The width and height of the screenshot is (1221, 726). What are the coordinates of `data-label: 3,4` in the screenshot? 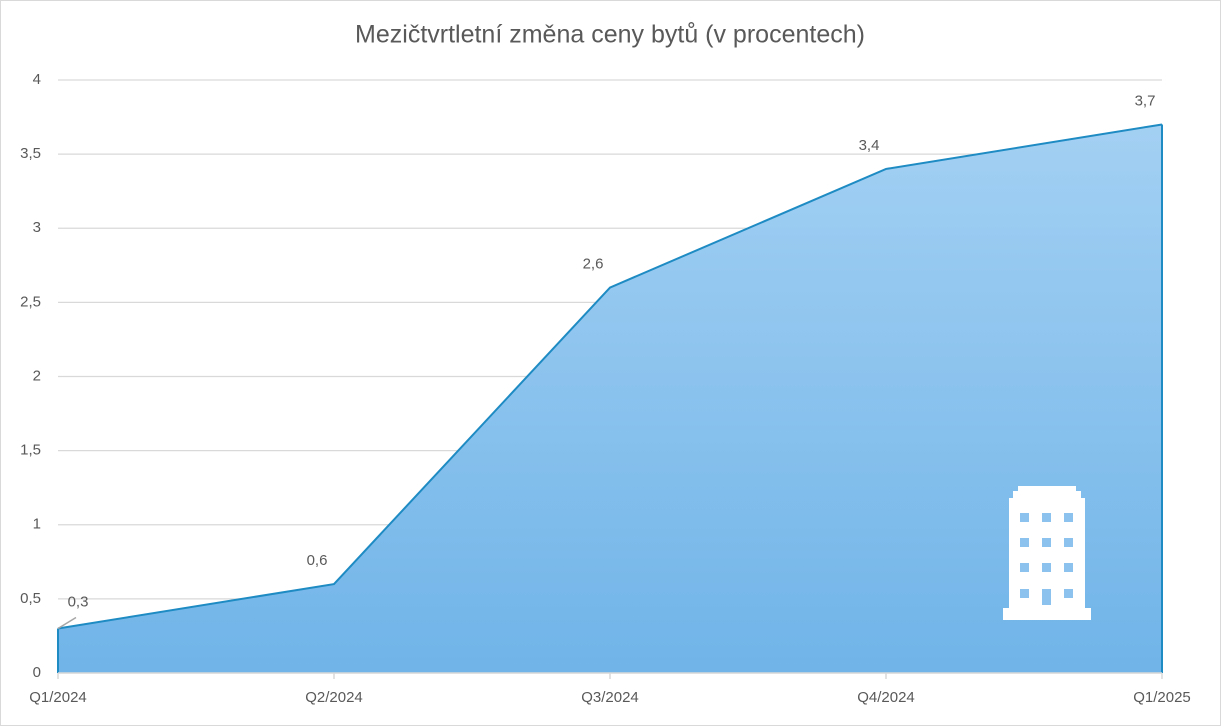 It's located at (869, 145).